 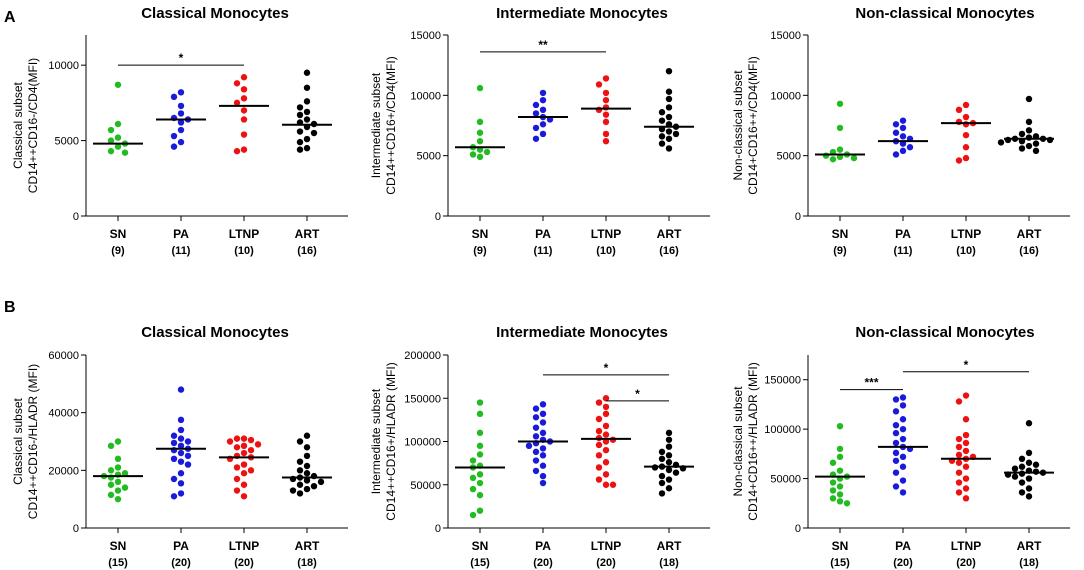 I want to click on y-tick-label: 60000, so click(x=63, y=356).